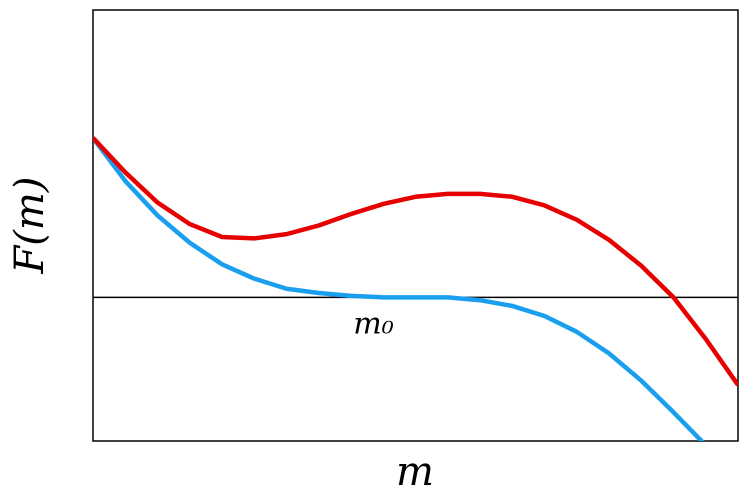  What do you see at coordinates (373, 323) in the screenshot?
I see `annotation: m₀` at bounding box center [373, 323].